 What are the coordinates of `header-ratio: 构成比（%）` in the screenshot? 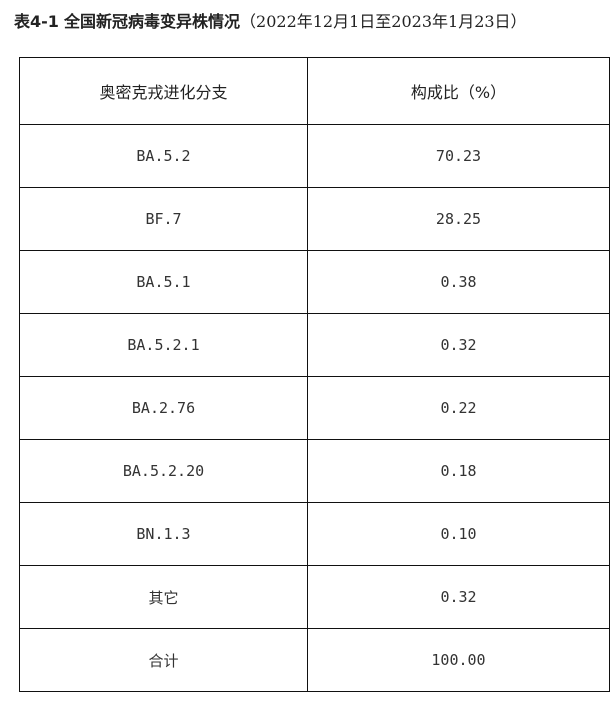 It's located at (458, 91).